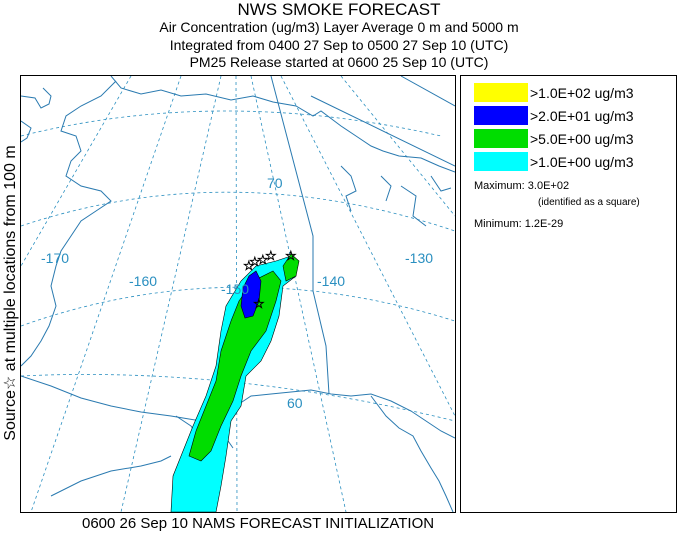 The height and width of the screenshot is (536, 678). What do you see at coordinates (582, 115) in the screenshot?
I see `legend-label: >2.0E+01 ug/m3` at bounding box center [582, 115].